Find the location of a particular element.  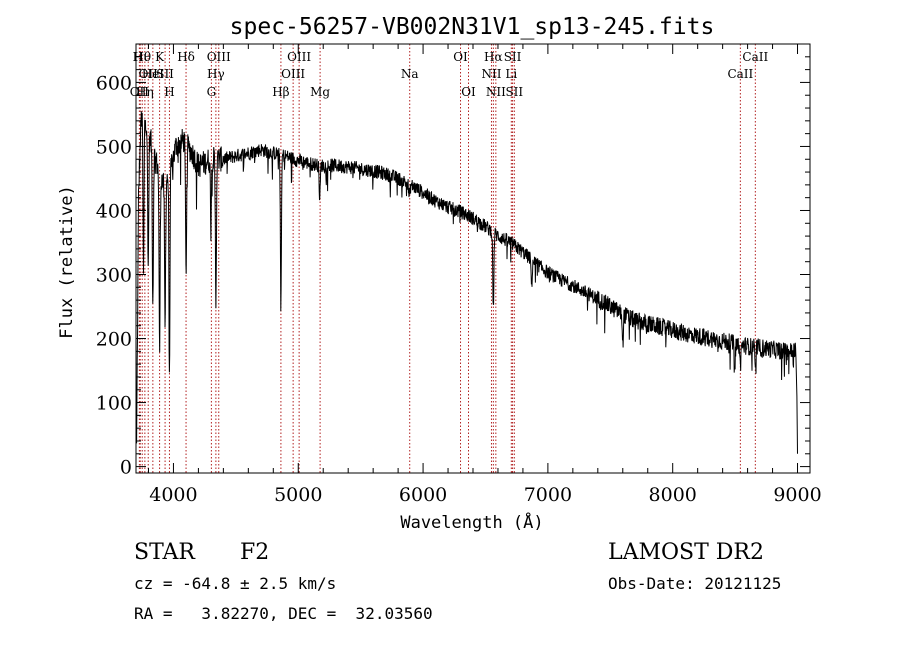

line-marker-label: Hγ is located at coordinates (216, 74).